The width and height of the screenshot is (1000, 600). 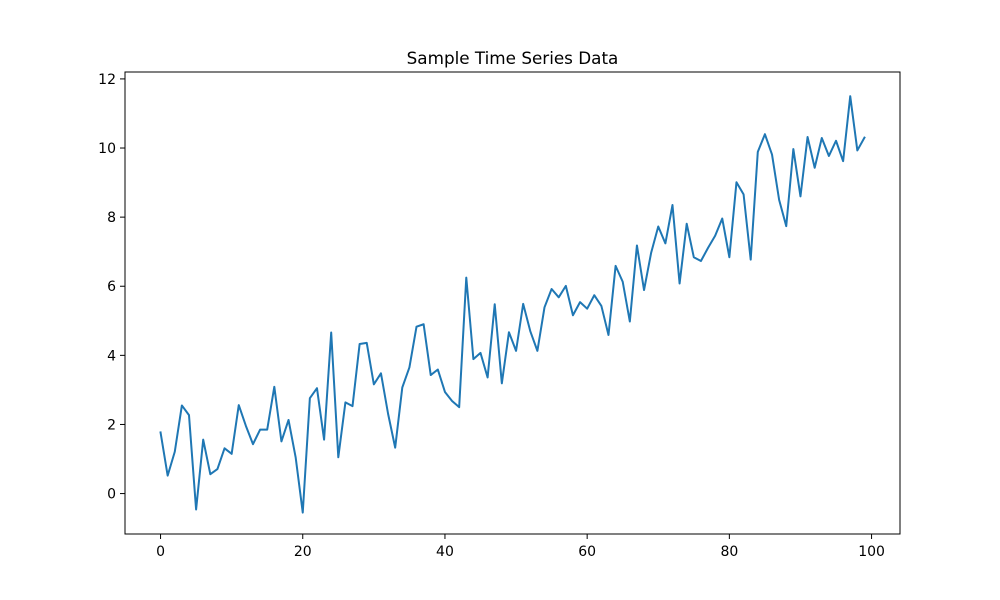 I want to click on x-tick-label: 20, so click(x=303, y=552).